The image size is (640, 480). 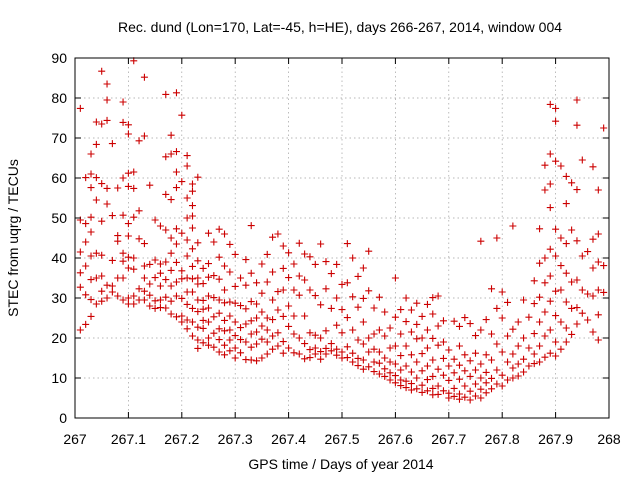 I want to click on x-tick-label: 267, so click(x=75, y=439).